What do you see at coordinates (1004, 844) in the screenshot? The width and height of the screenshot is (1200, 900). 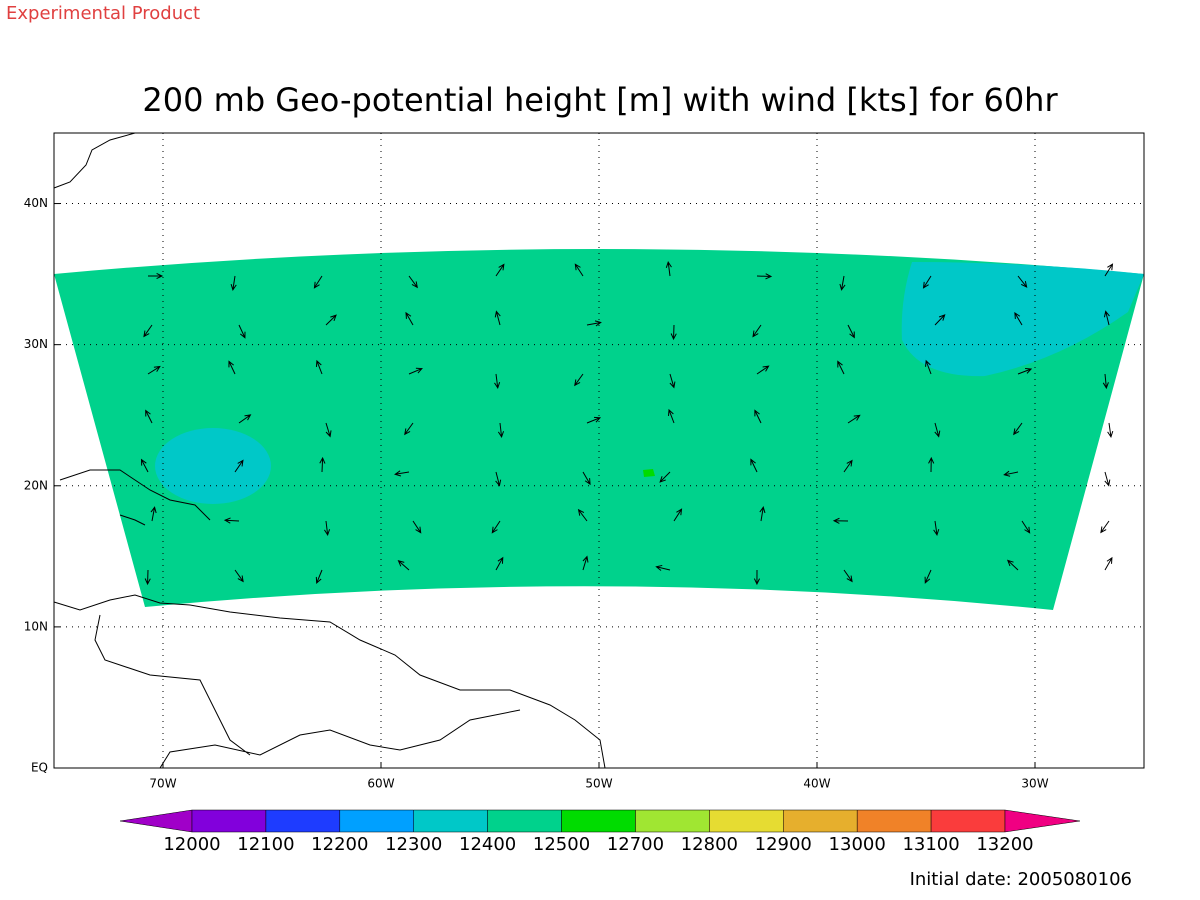 I see `colorbar-label: 13200` at bounding box center [1004, 844].